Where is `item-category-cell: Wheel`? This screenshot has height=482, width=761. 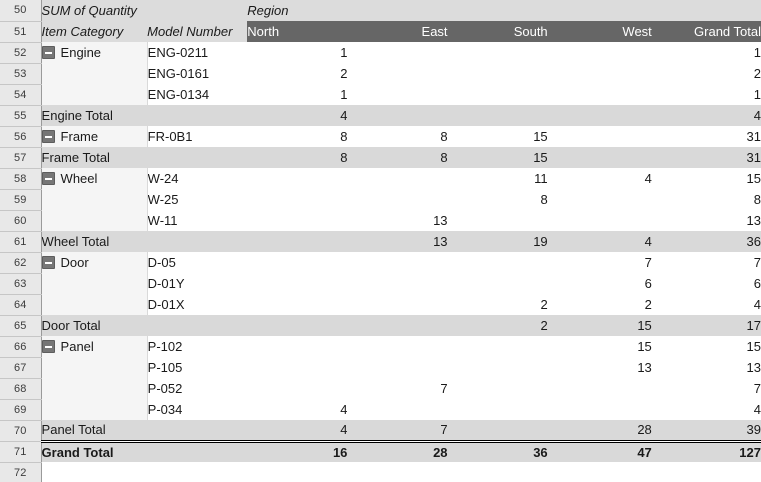
item-category-cell: Wheel is located at coordinates (94, 178).